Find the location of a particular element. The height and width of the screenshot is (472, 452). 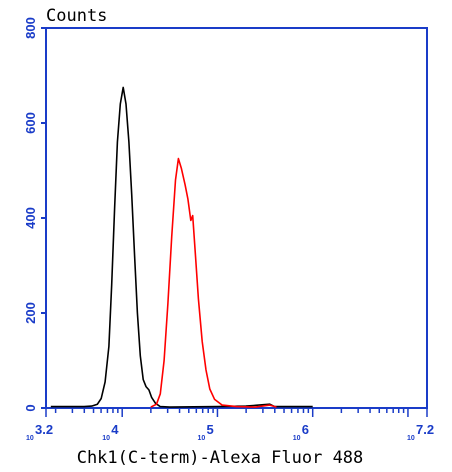

x-tick-label: 106 is located at coordinates (301, 432).